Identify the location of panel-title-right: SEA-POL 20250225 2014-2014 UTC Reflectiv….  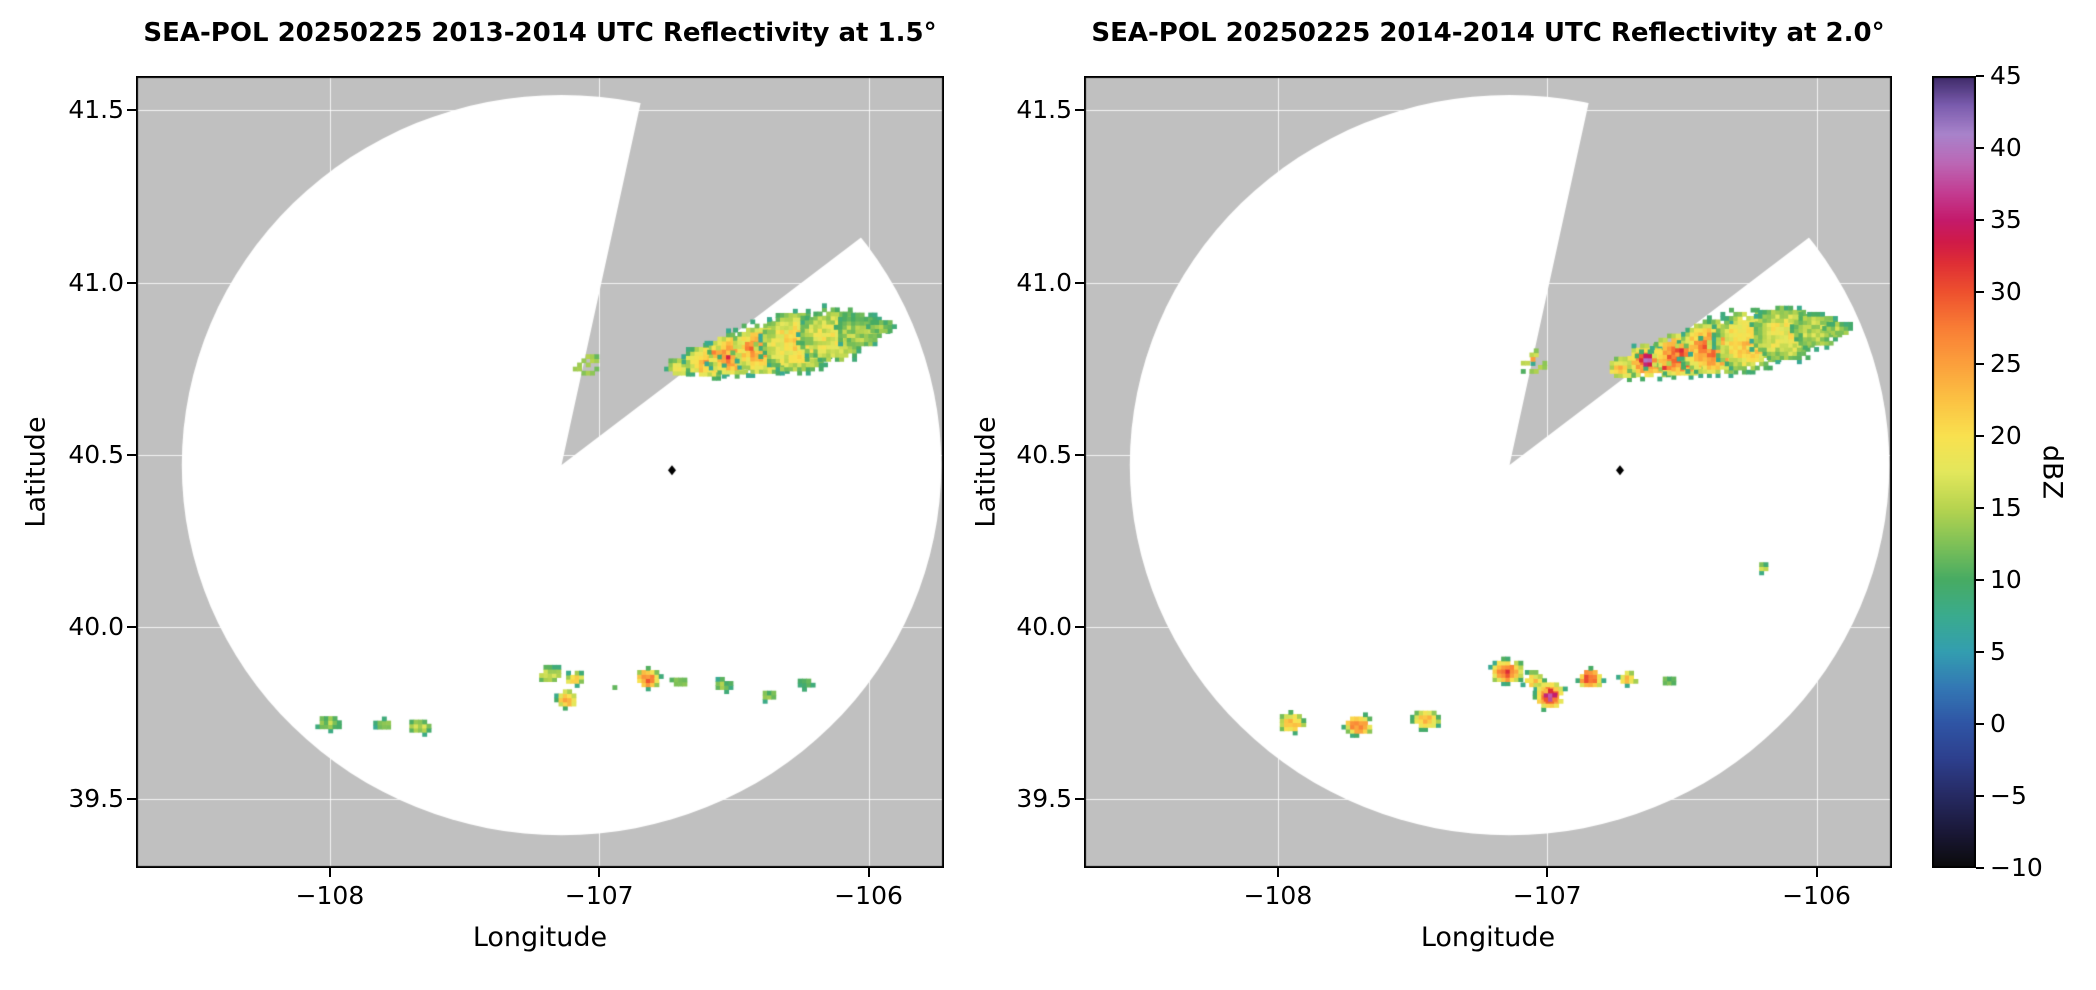
(1488, 33).